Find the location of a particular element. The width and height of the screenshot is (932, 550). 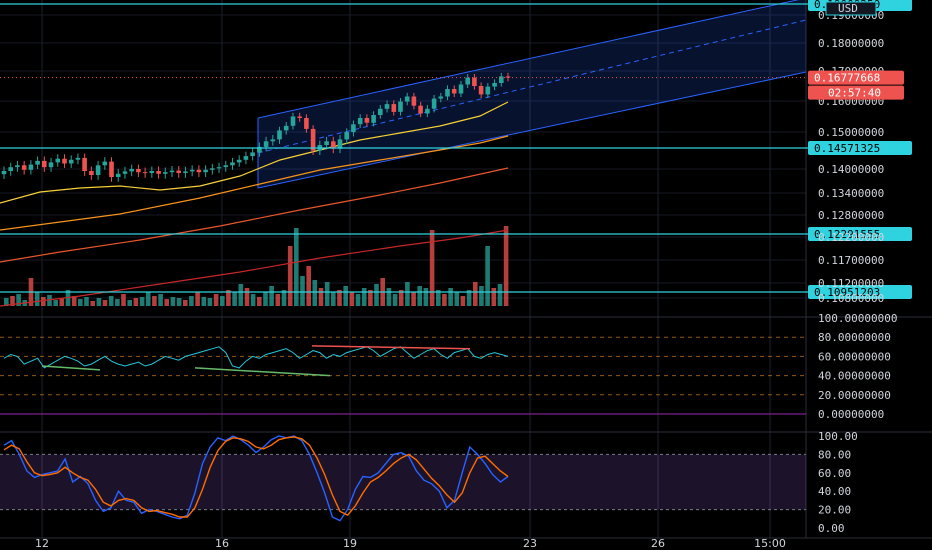

stochastic-pane is located at coordinates (403, 478).